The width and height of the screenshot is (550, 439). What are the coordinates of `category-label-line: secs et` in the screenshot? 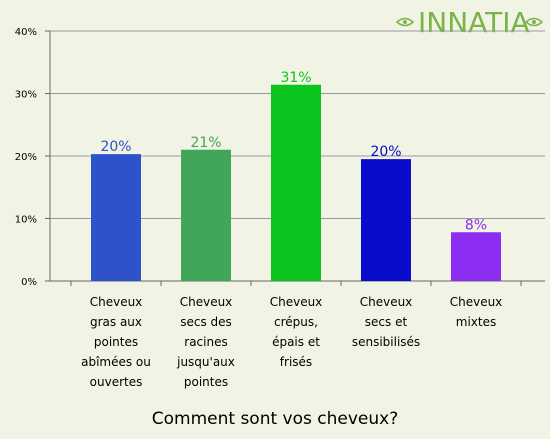 It's located at (386, 322).